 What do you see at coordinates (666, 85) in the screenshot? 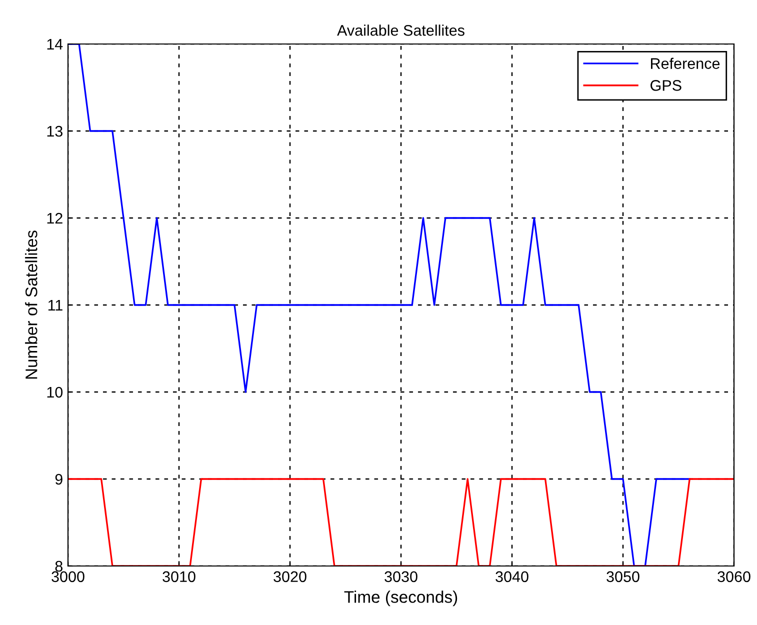
I see `legend-label: GPS` at bounding box center [666, 85].